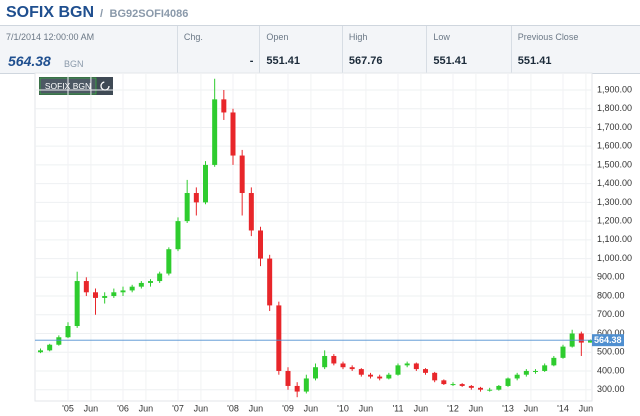 The image size is (640, 416). I want to click on x-tick-label: '08, so click(233, 408).